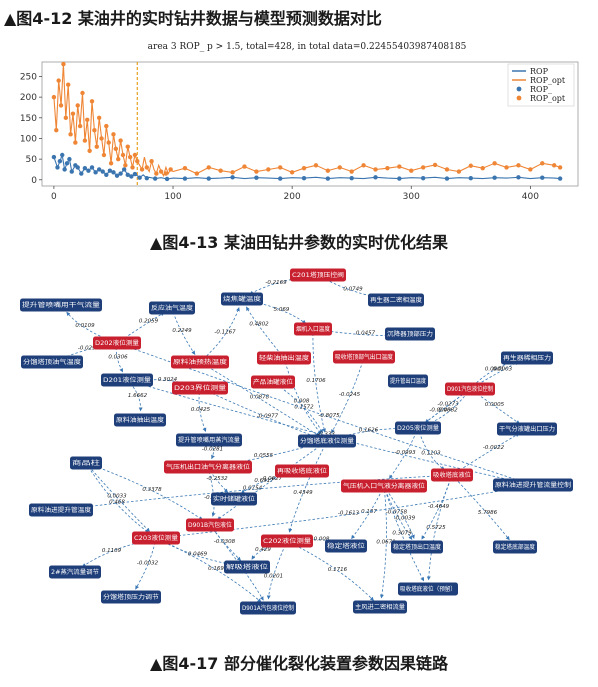 This screenshot has height=687, width=598. Describe the element at coordinates (384, 486) in the screenshot. I see `node-n30: 气压机入口气液分离器液位` at that location.